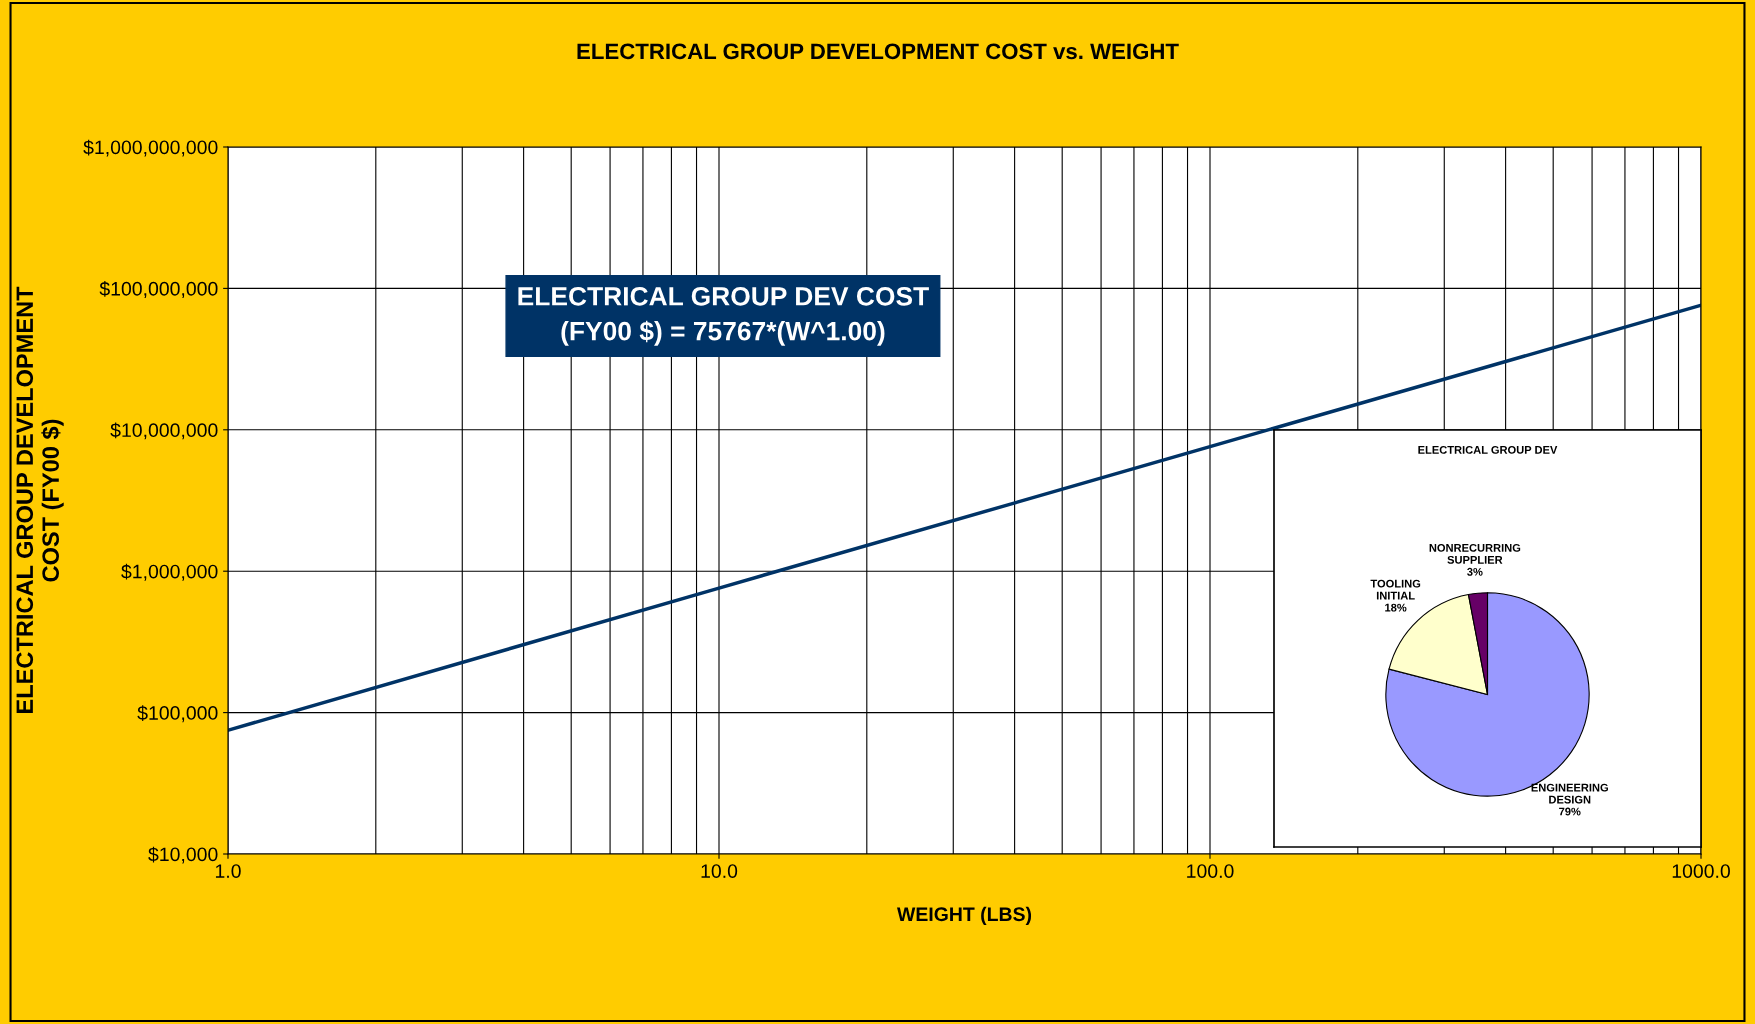 The height and width of the screenshot is (1024, 1755). I want to click on slice-label: ENGINEERING DESIGN, so click(1569, 793).